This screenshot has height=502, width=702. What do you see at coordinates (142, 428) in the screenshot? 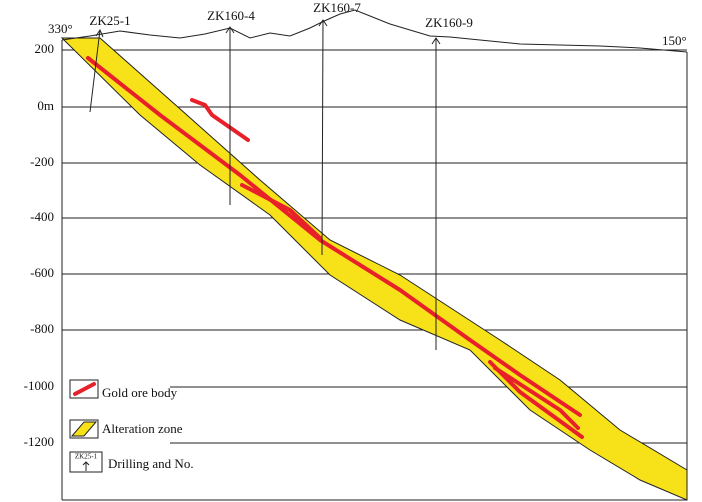
I see `legend-label: Alteration zone` at bounding box center [142, 428].